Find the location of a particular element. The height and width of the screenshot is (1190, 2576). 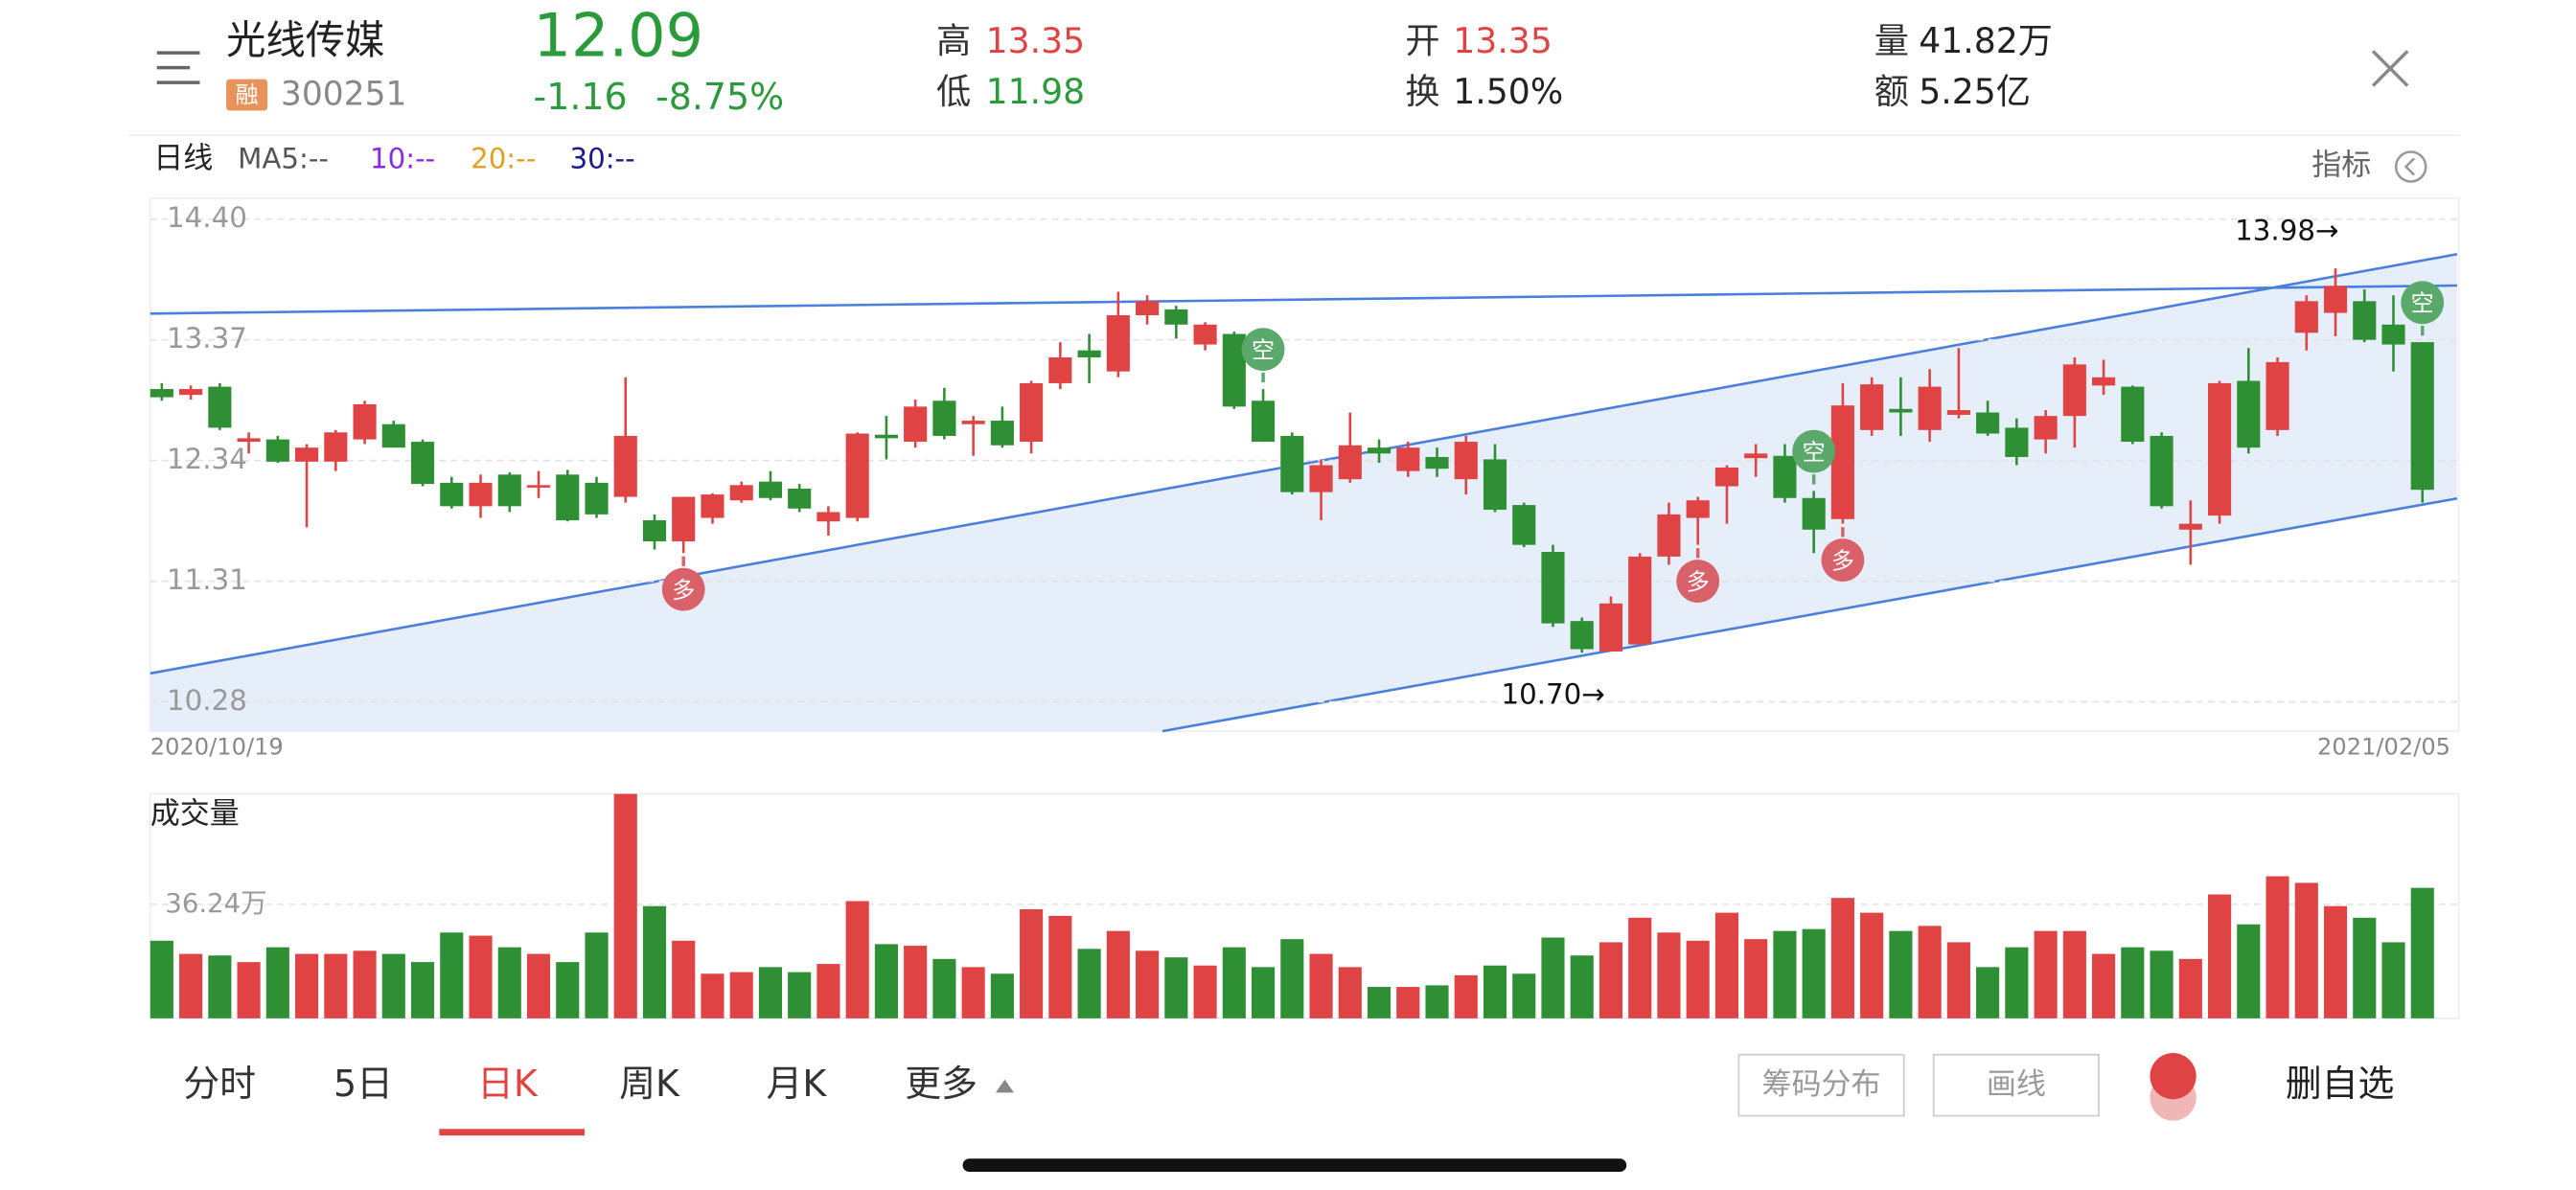

tool-label: 筹码分布 is located at coordinates (1821, 1084).